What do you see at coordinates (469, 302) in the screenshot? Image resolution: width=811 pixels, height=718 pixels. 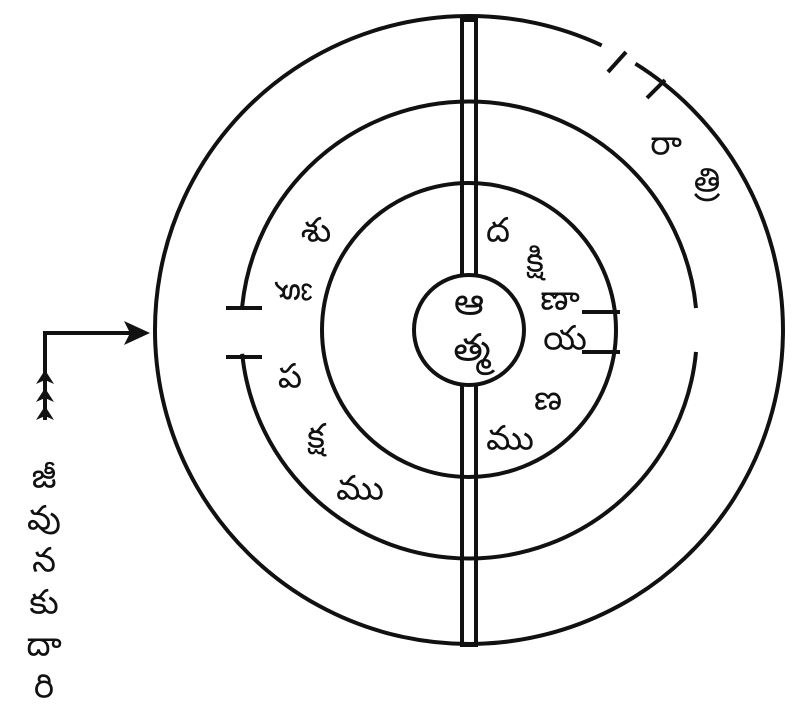 I see `center-glyph-1: ఆ` at bounding box center [469, 302].